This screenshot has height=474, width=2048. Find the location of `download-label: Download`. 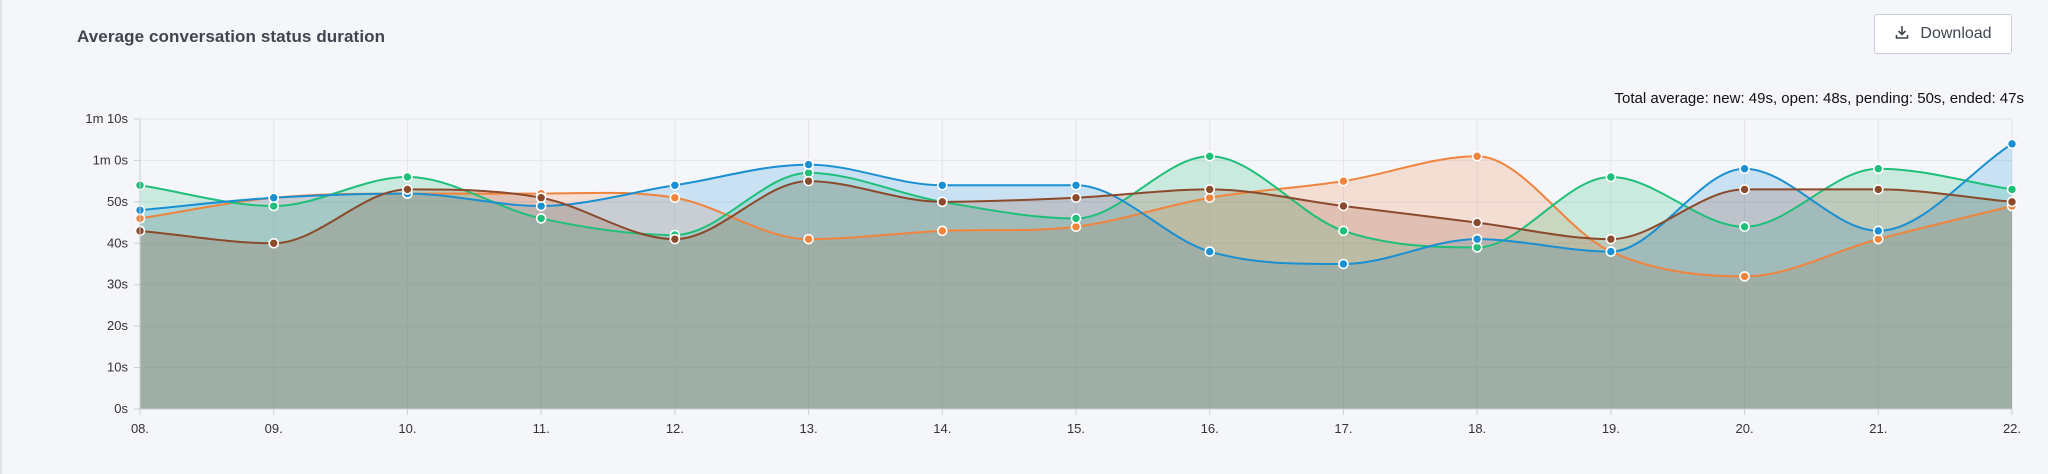

download-label: Download is located at coordinates (1956, 33).